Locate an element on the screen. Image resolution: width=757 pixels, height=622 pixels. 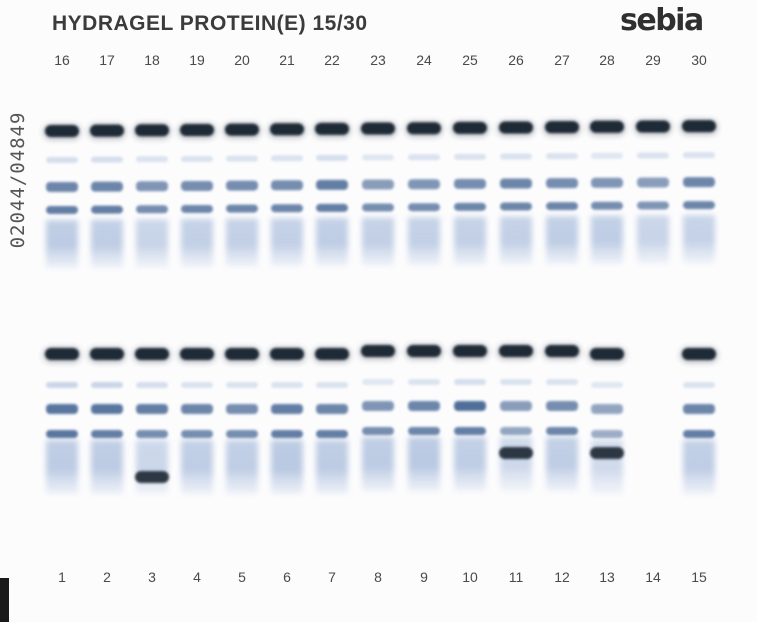
gel-title: HYDRAGEL PROTEIN(E) 15/30 is located at coordinates (210, 23).